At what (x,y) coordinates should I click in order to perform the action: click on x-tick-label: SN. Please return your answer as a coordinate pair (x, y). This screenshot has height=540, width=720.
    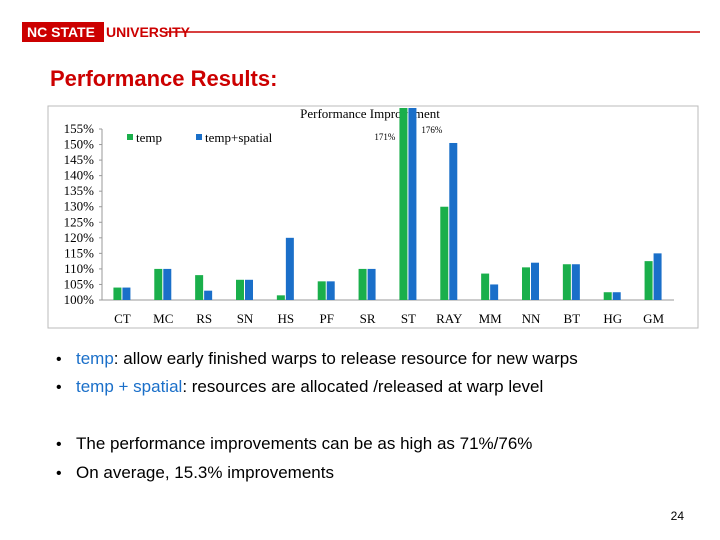
    Looking at the image, I should click on (245, 318).